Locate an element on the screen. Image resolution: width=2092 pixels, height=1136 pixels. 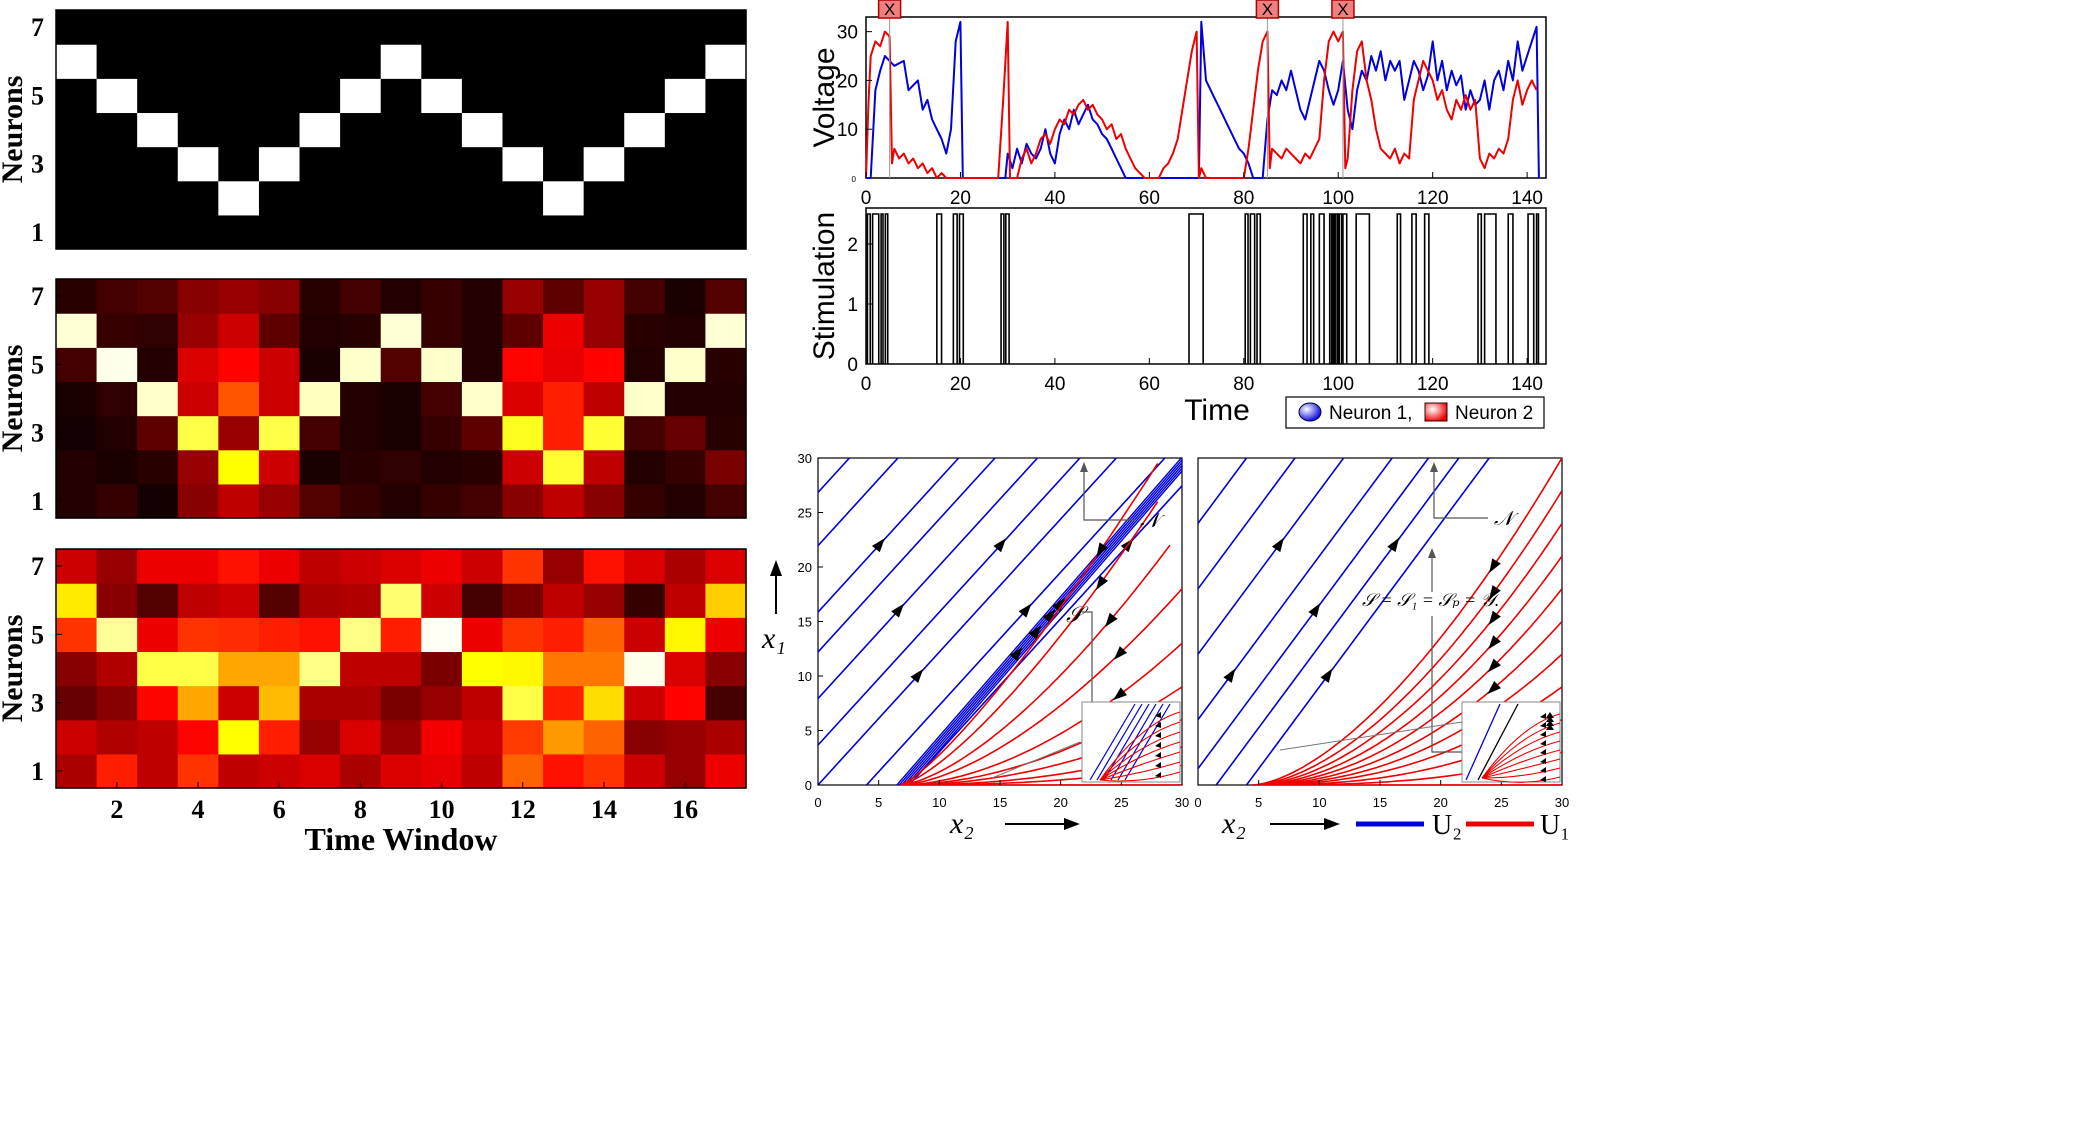
phase-plot-right: 0 5 10 15 20 25 30 𝒩 𝒮 = 𝒮₁ = 𝒮ₚ = 𝒴. is located at coordinates (1381, 633).